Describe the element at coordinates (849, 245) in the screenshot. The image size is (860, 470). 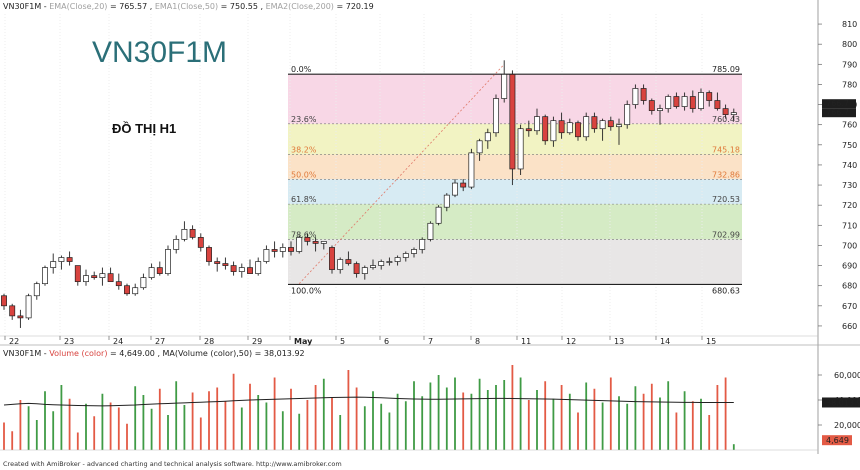
I see `y-tick-label-4: 700` at that location.